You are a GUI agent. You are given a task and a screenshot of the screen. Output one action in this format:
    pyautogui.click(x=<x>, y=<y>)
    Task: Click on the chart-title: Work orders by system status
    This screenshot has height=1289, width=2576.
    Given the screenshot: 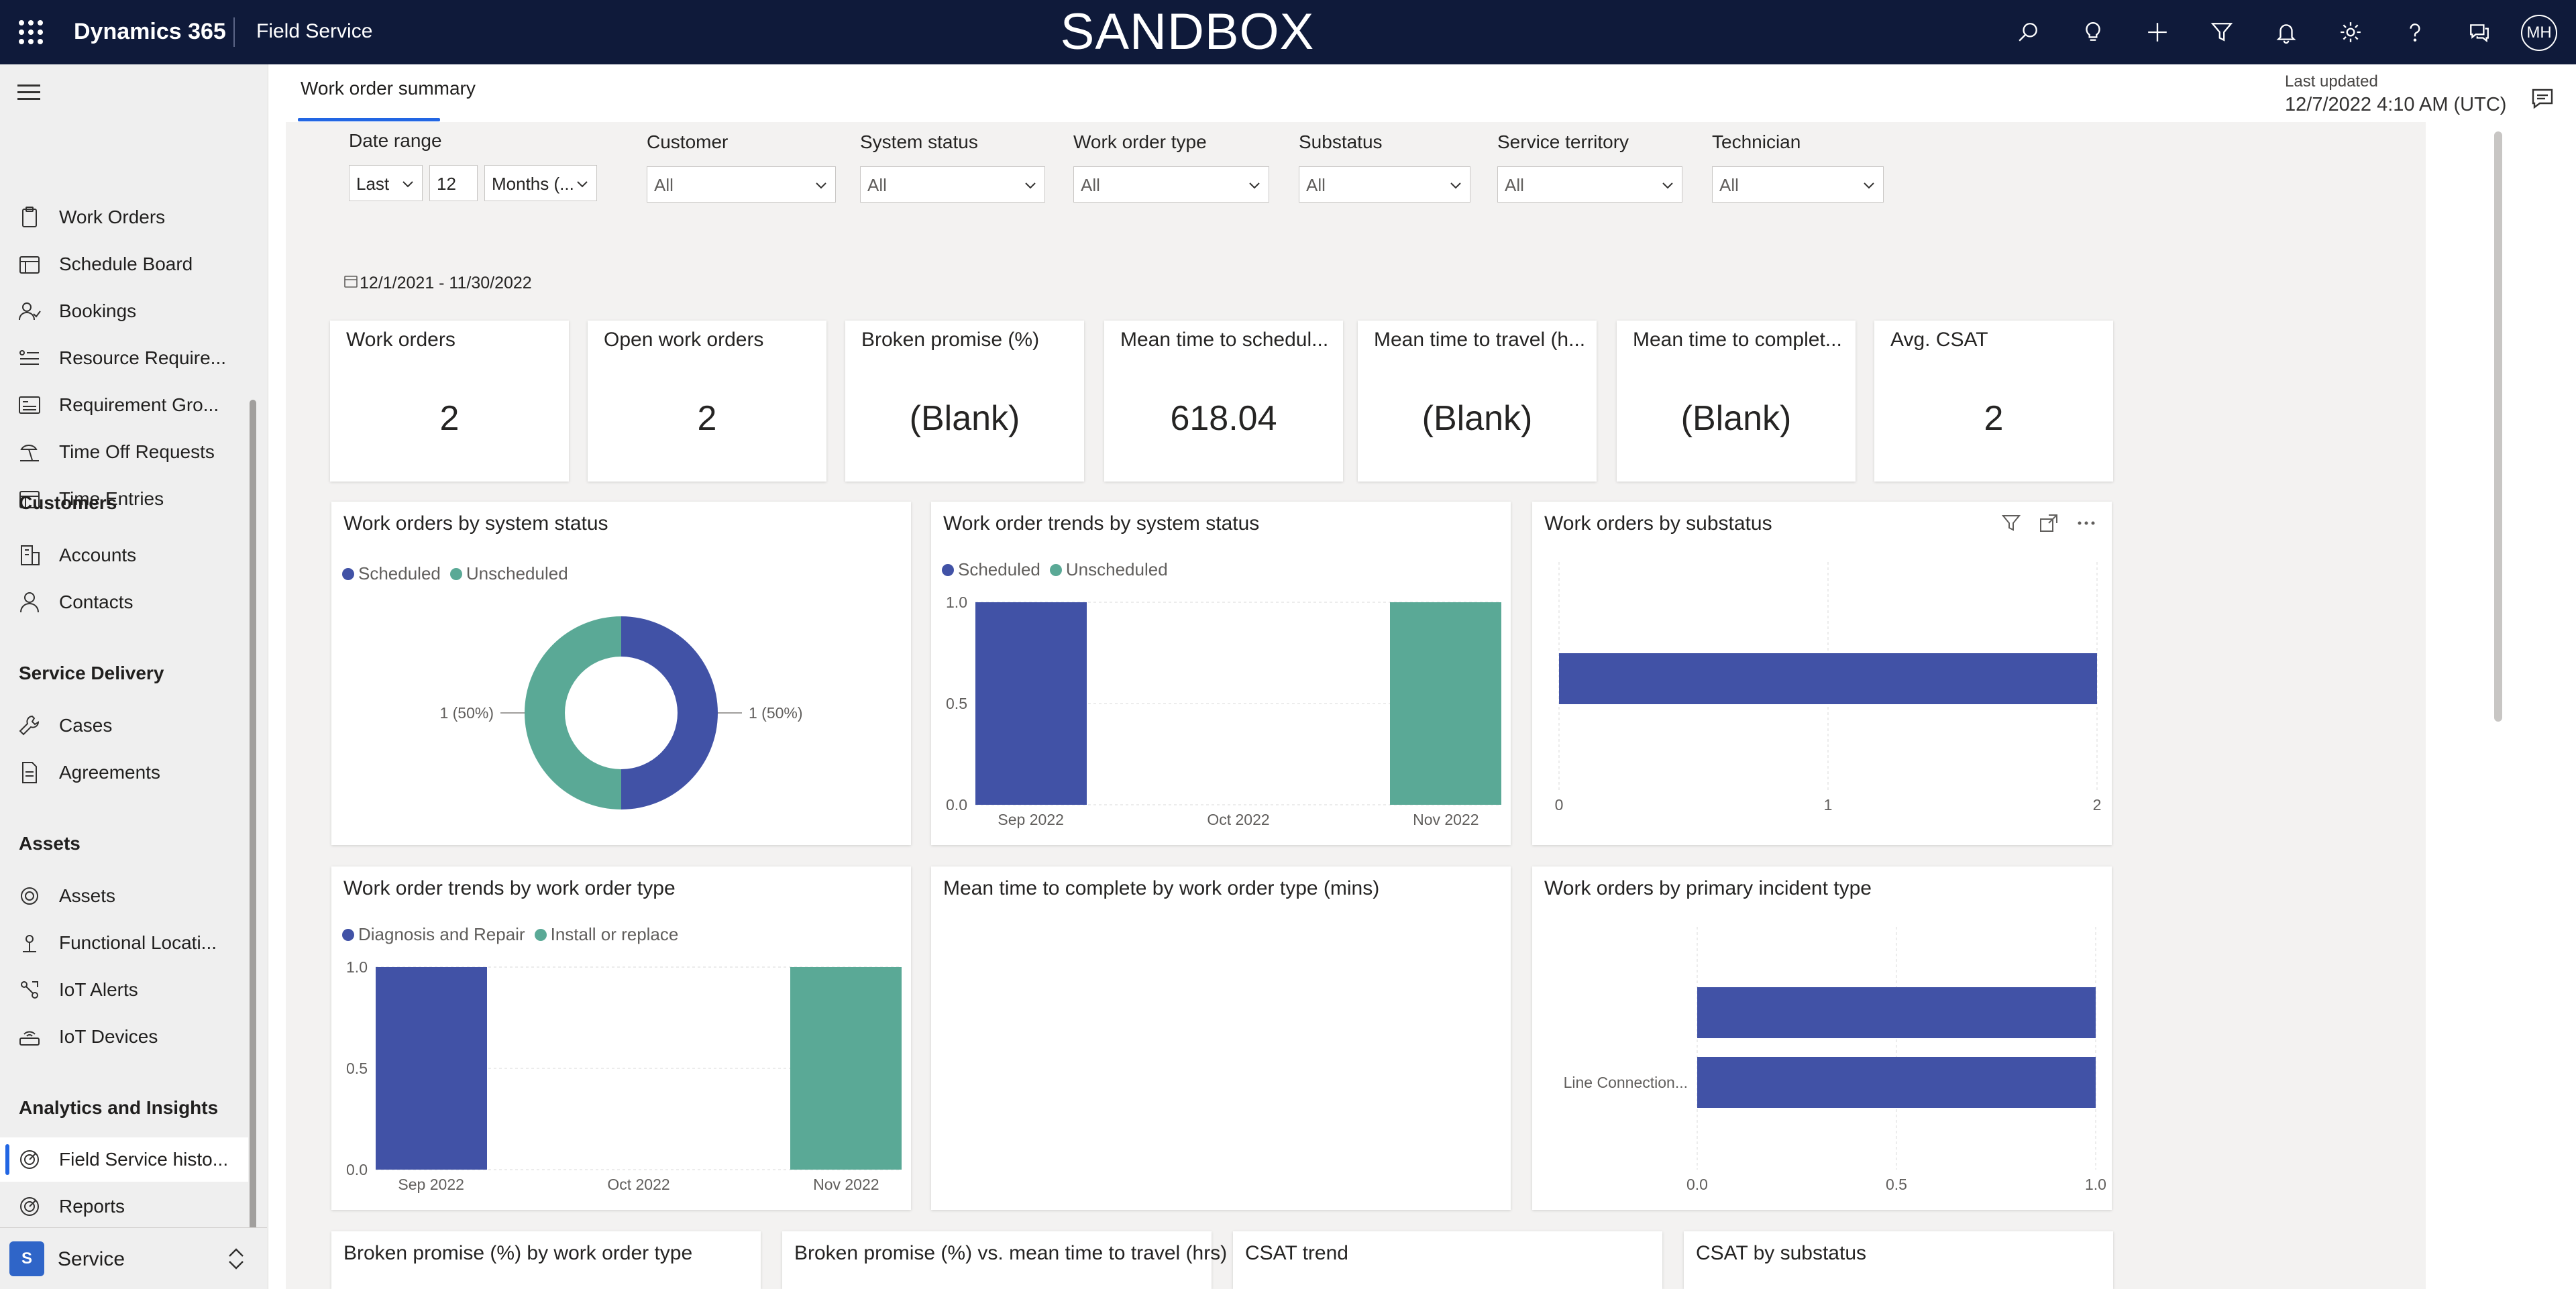 What is the action you would take?
    pyautogui.click(x=475, y=524)
    